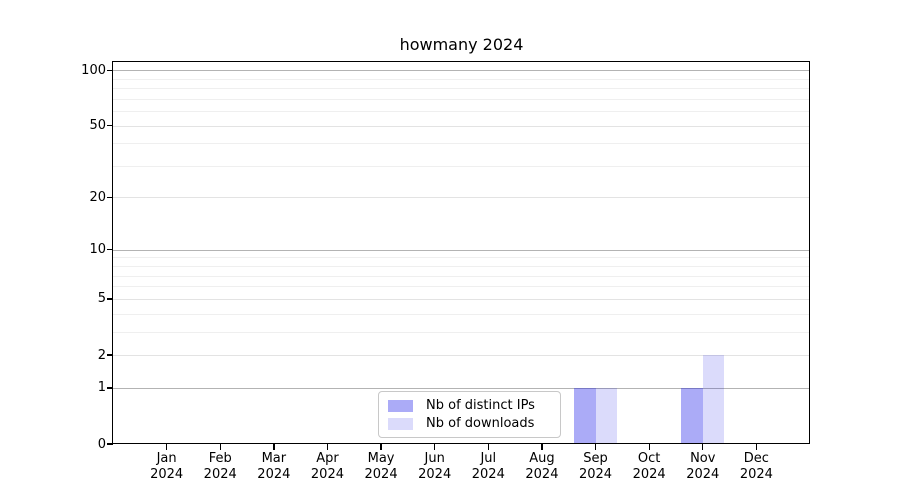 The image size is (900, 500). What do you see at coordinates (101, 355) in the screenshot?
I see `y-tick-label: 2` at bounding box center [101, 355].